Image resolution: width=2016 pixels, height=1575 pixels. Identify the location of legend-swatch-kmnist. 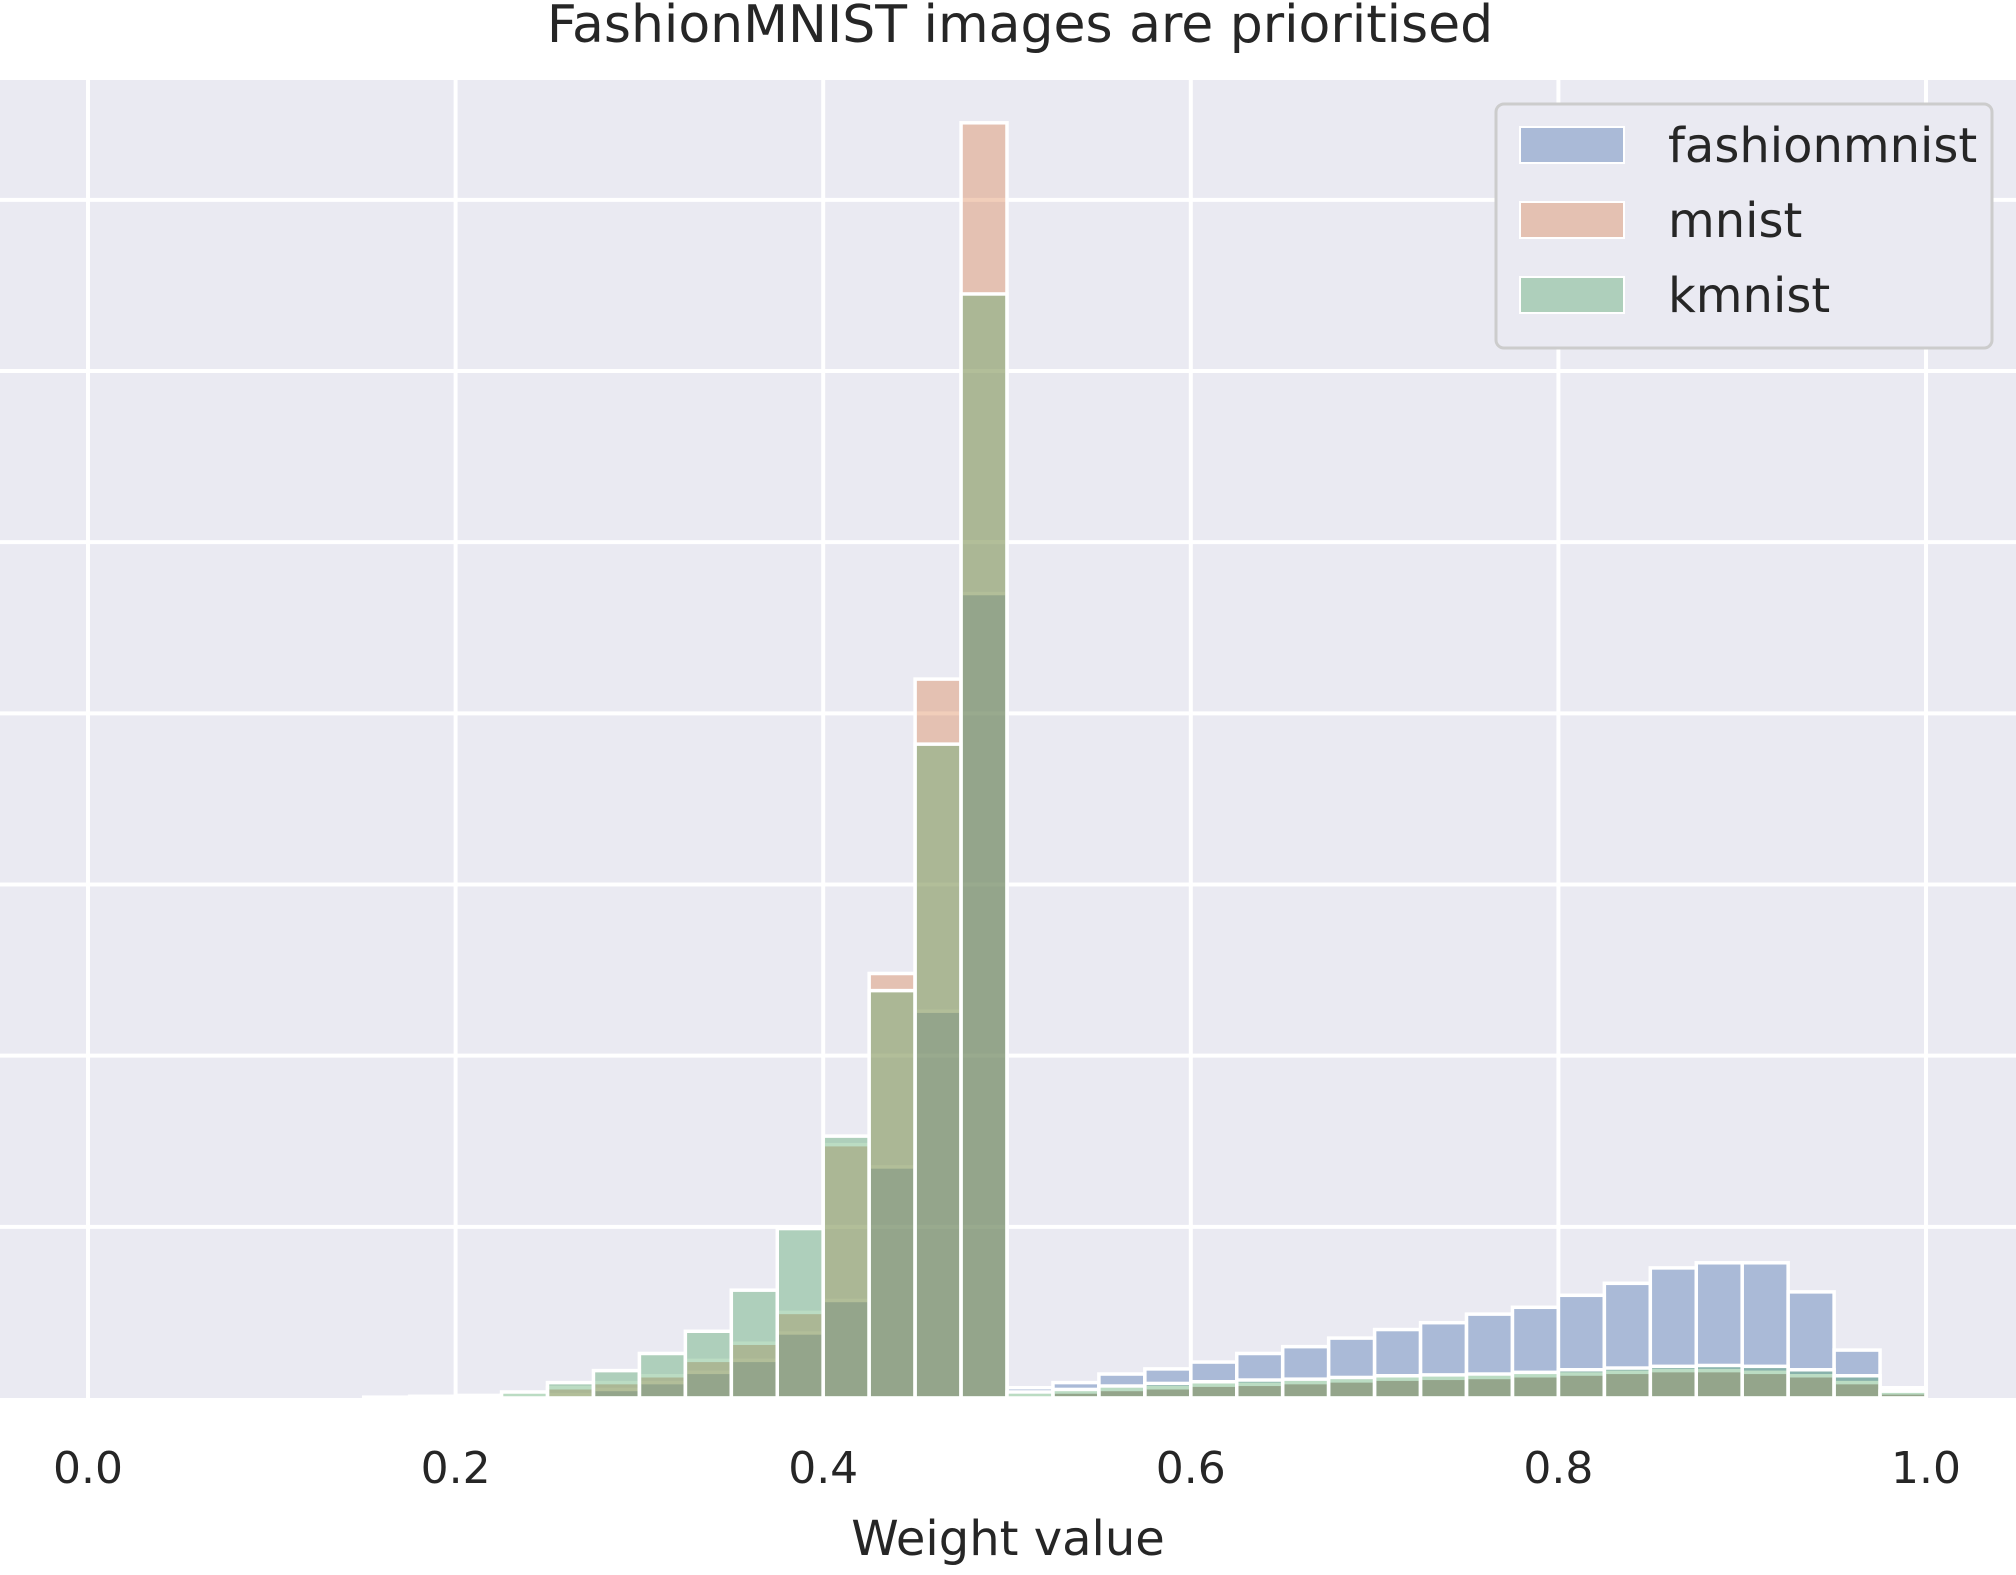
(1572, 295).